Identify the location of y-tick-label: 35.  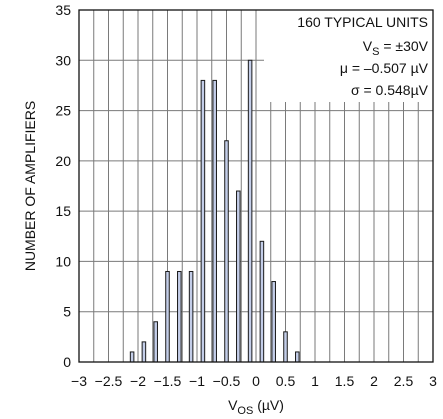
(63, 10).